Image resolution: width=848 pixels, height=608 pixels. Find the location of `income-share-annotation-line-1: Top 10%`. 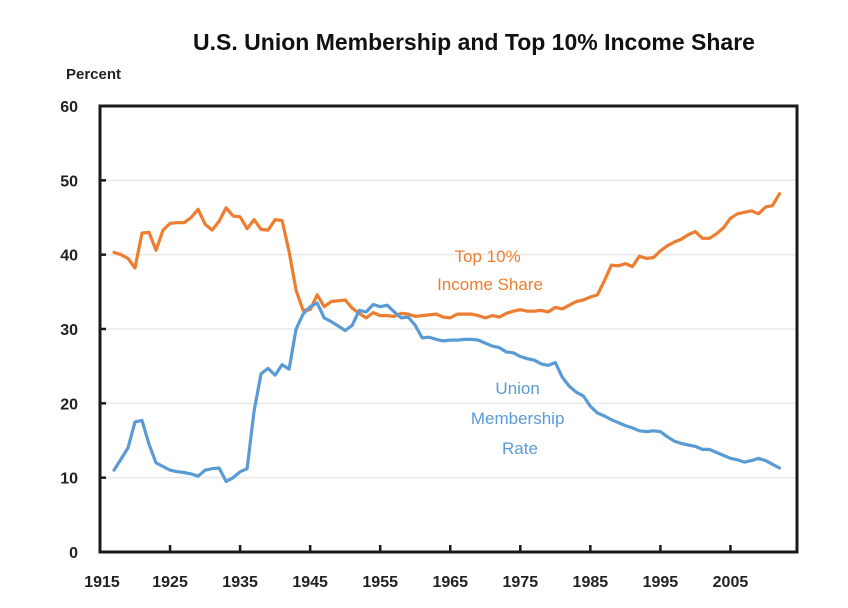

income-share-annotation-line-1: Top 10% is located at coordinates (488, 256).